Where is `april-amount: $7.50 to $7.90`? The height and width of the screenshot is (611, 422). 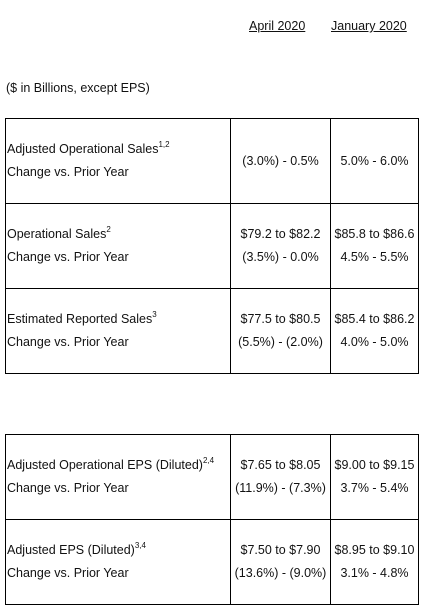
april-amount: $7.50 to $7.90 is located at coordinates (280, 550).